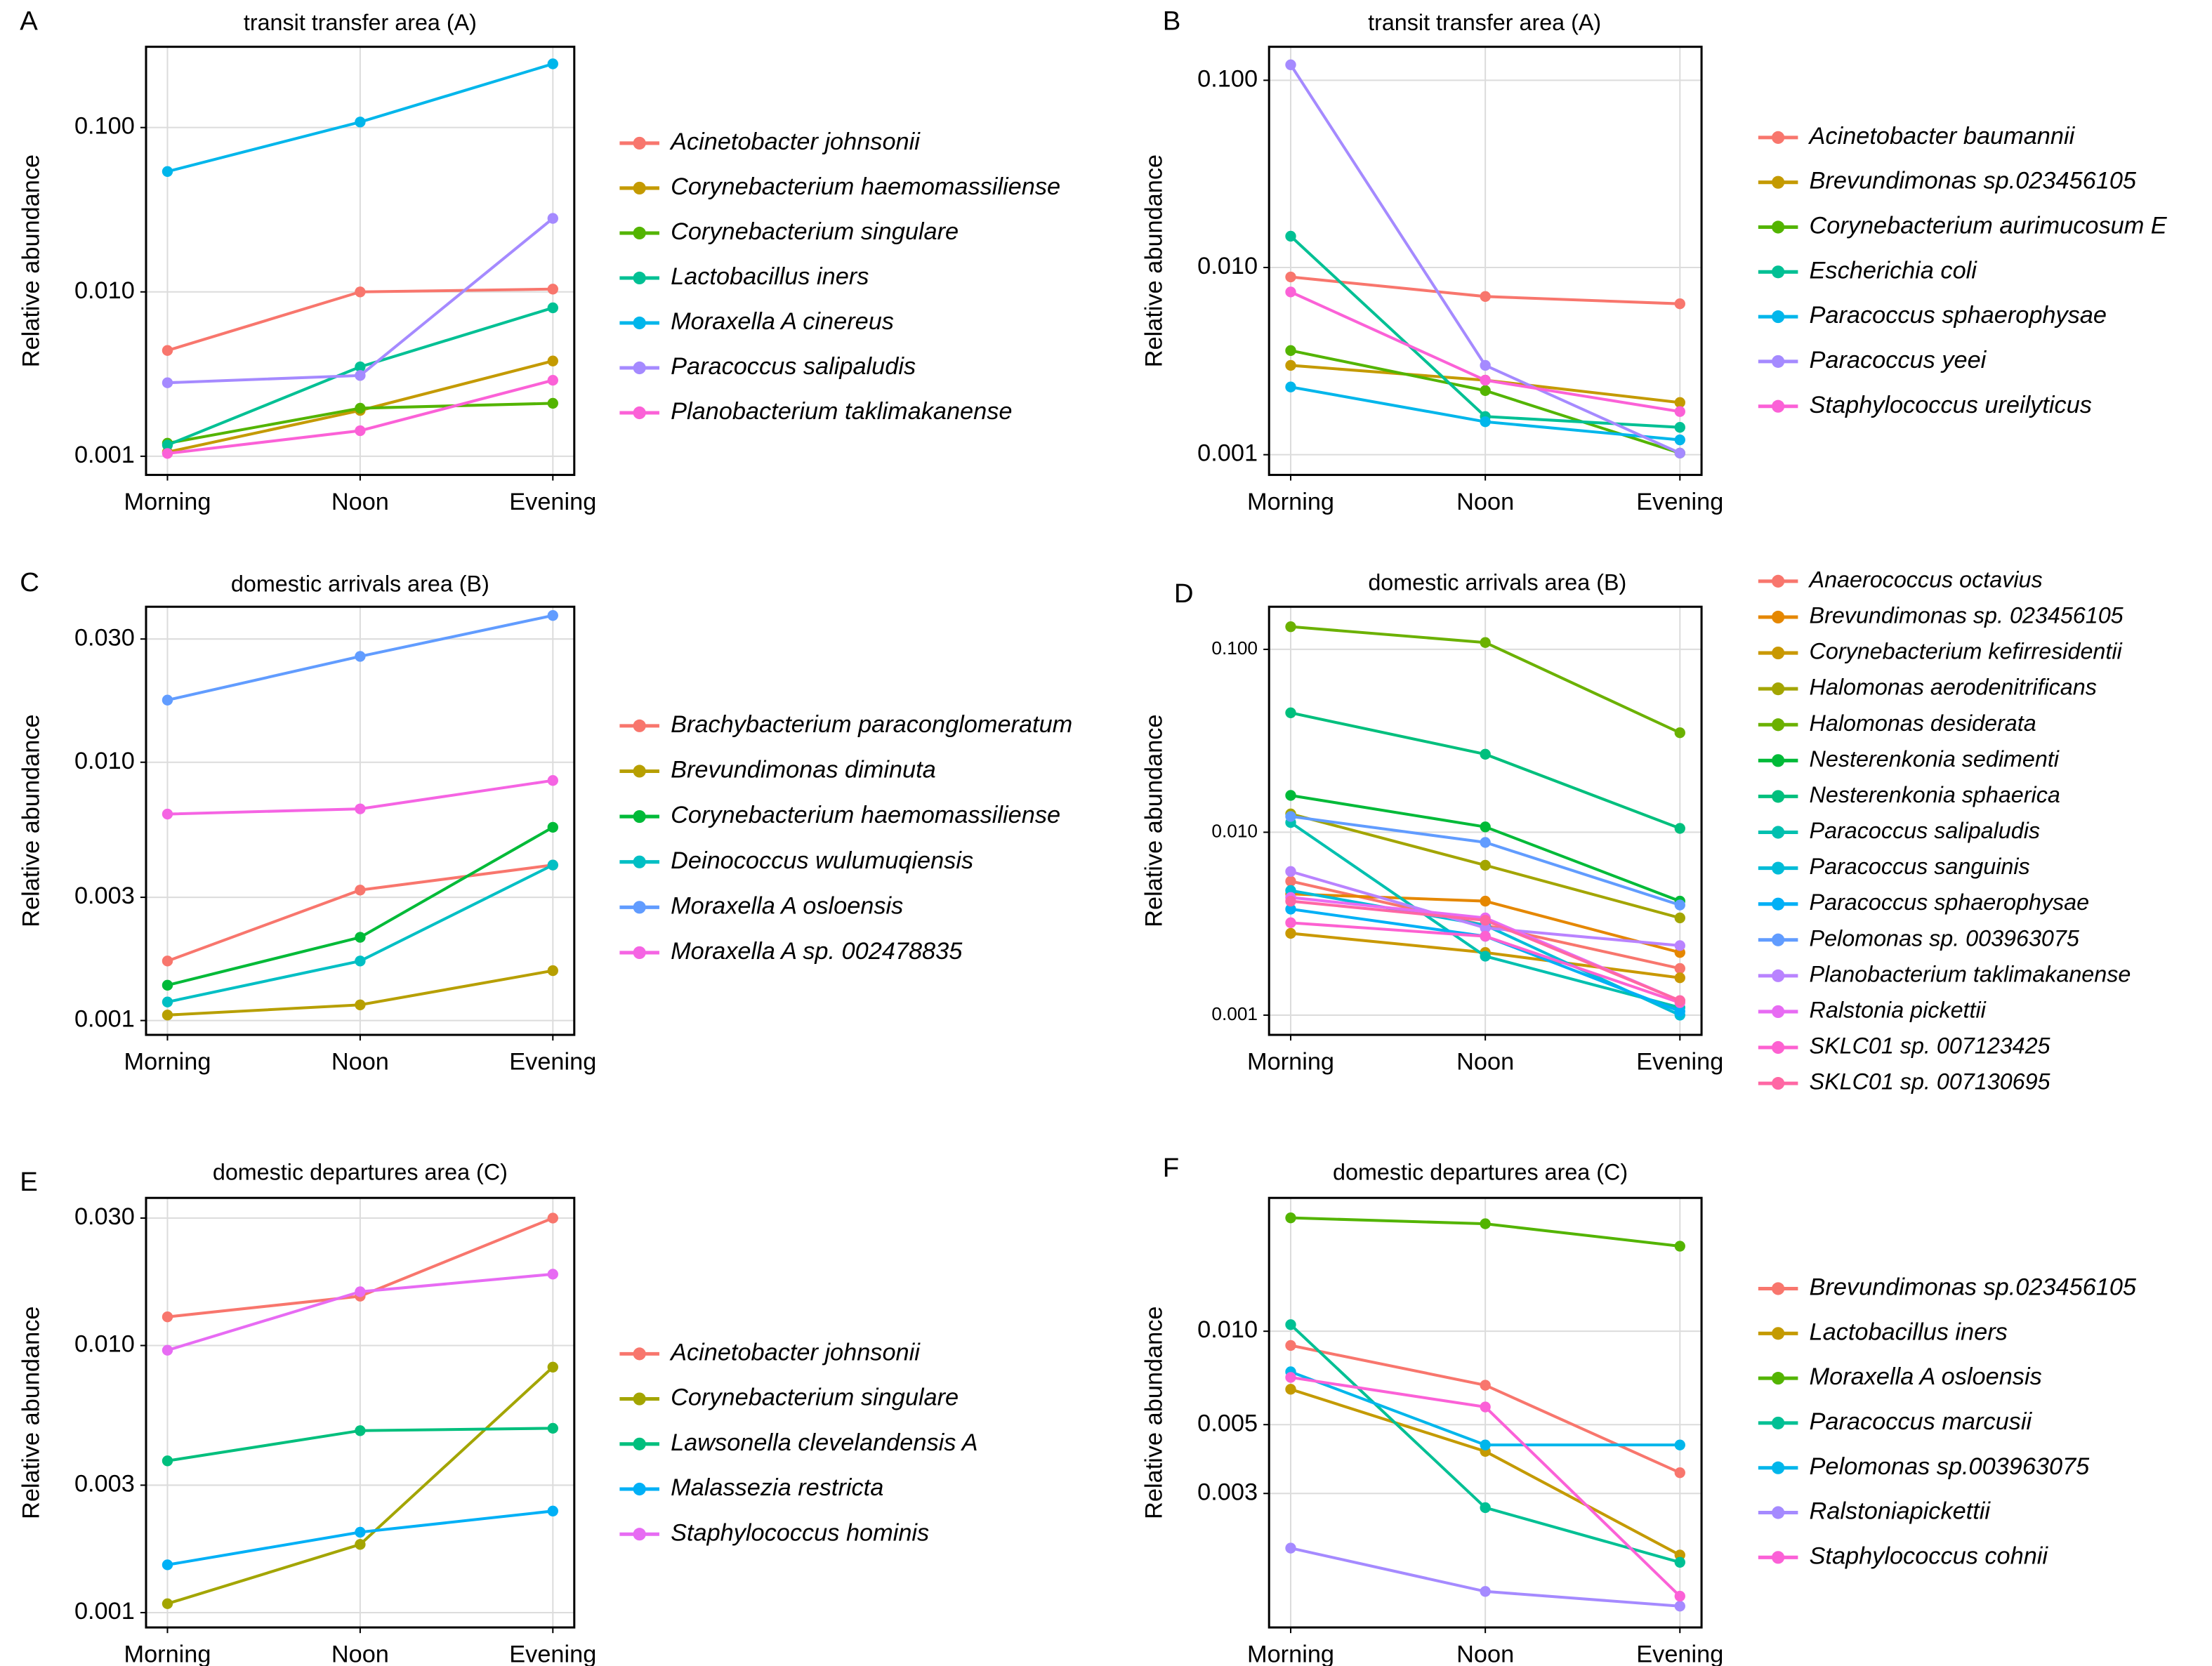 This screenshot has height=1666, width=2212. What do you see at coordinates (1925, 579) in the screenshot?
I see `legend-label: Anaerococcus octavius` at bounding box center [1925, 579].